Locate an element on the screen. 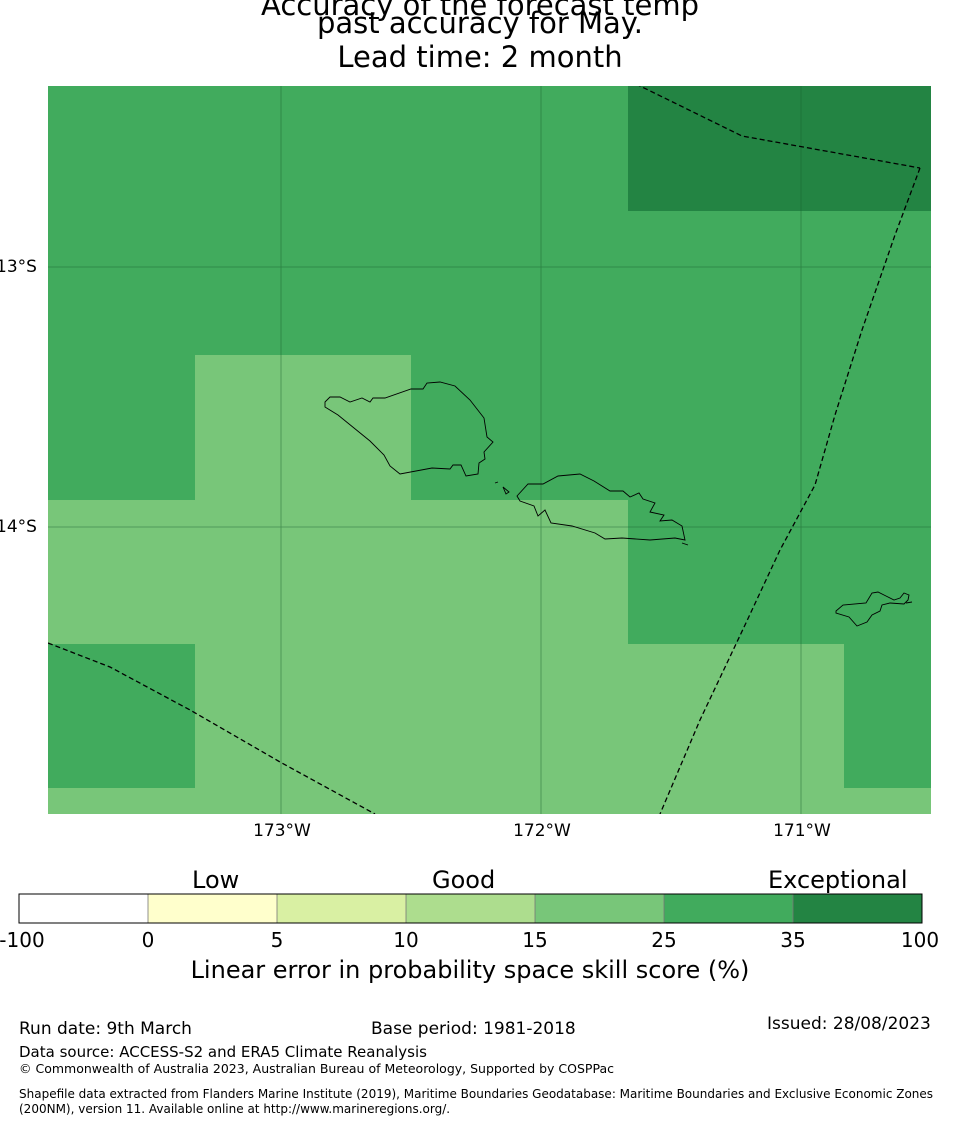 Image resolution: width=960 pixels, height=1125 pixels. aunuu-islet is located at coordinates (909, 602).